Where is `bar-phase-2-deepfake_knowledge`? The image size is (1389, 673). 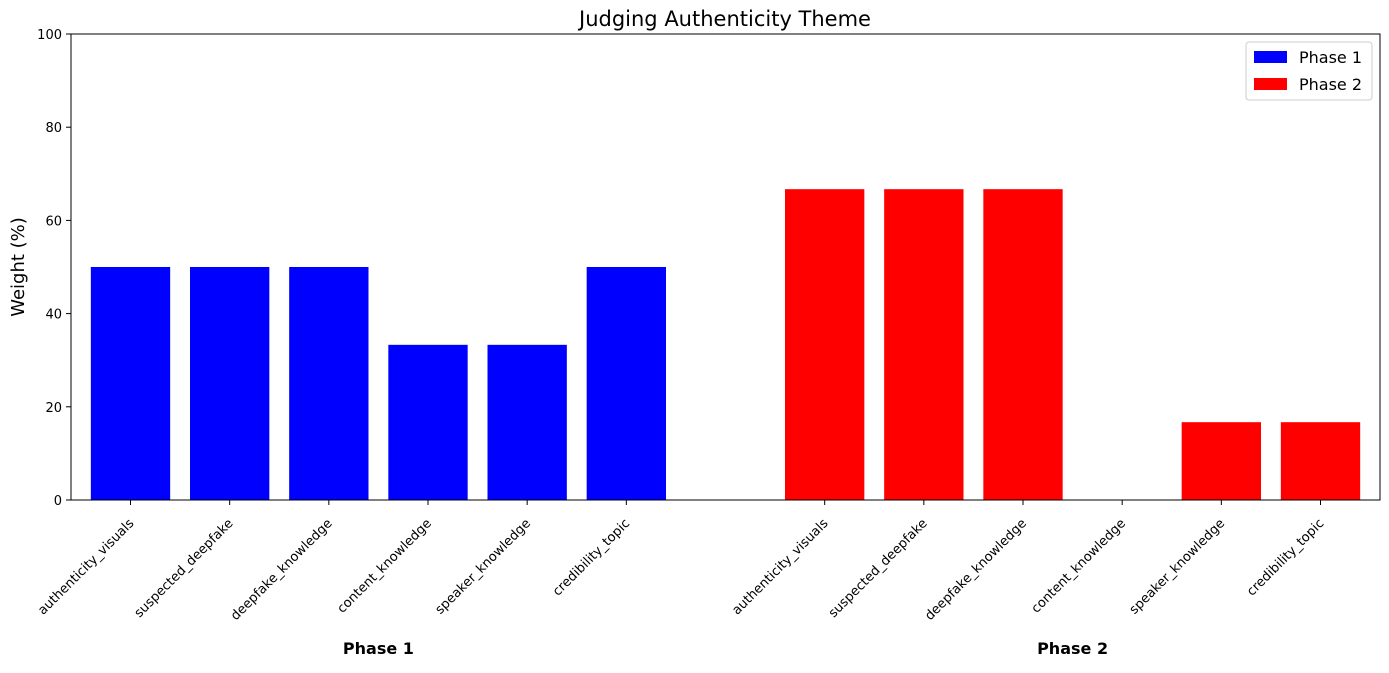 bar-phase-2-deepfake_knowledge is located at coordinates (1023, 345).